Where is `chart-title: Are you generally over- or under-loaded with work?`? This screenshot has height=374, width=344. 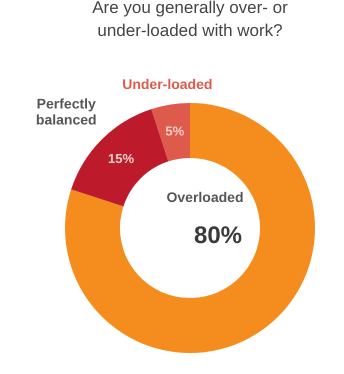 chart-title: Are you generally over- or under-loaded with work? is located at coordinates (190, 20).